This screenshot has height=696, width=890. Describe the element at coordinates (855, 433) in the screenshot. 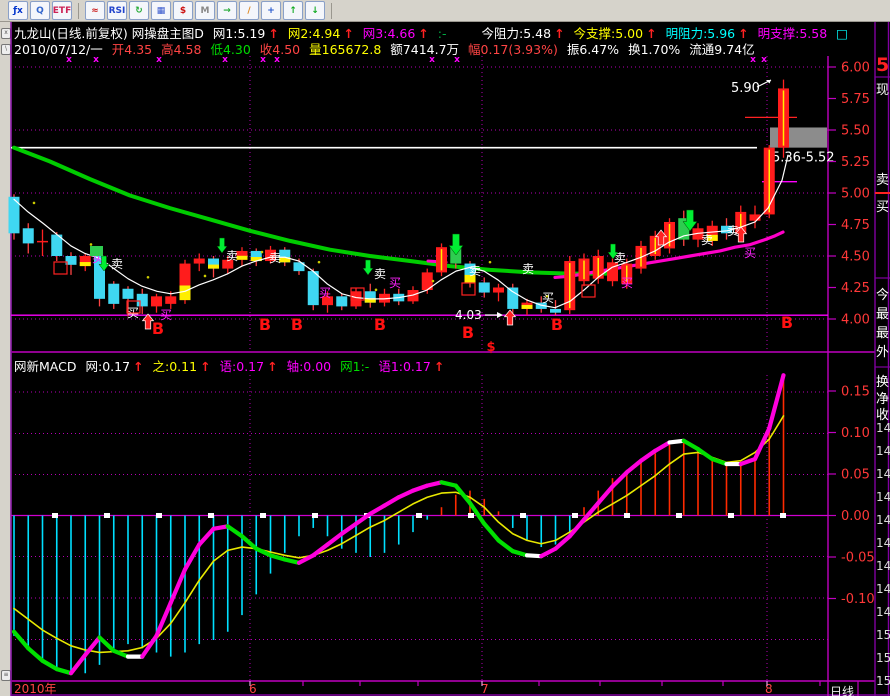

I see `svg-text: 0.10` at that location.